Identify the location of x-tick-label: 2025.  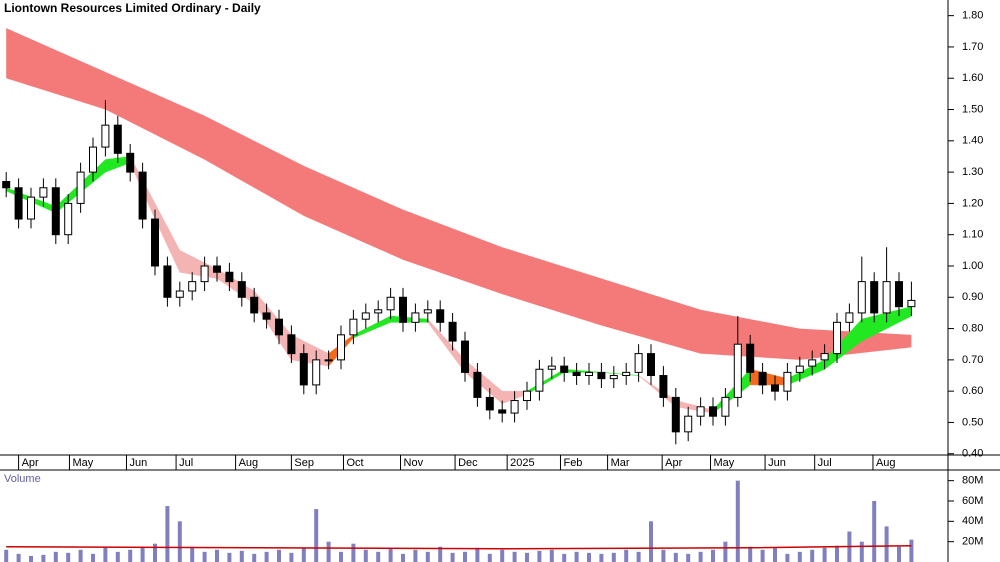
(522, 463).